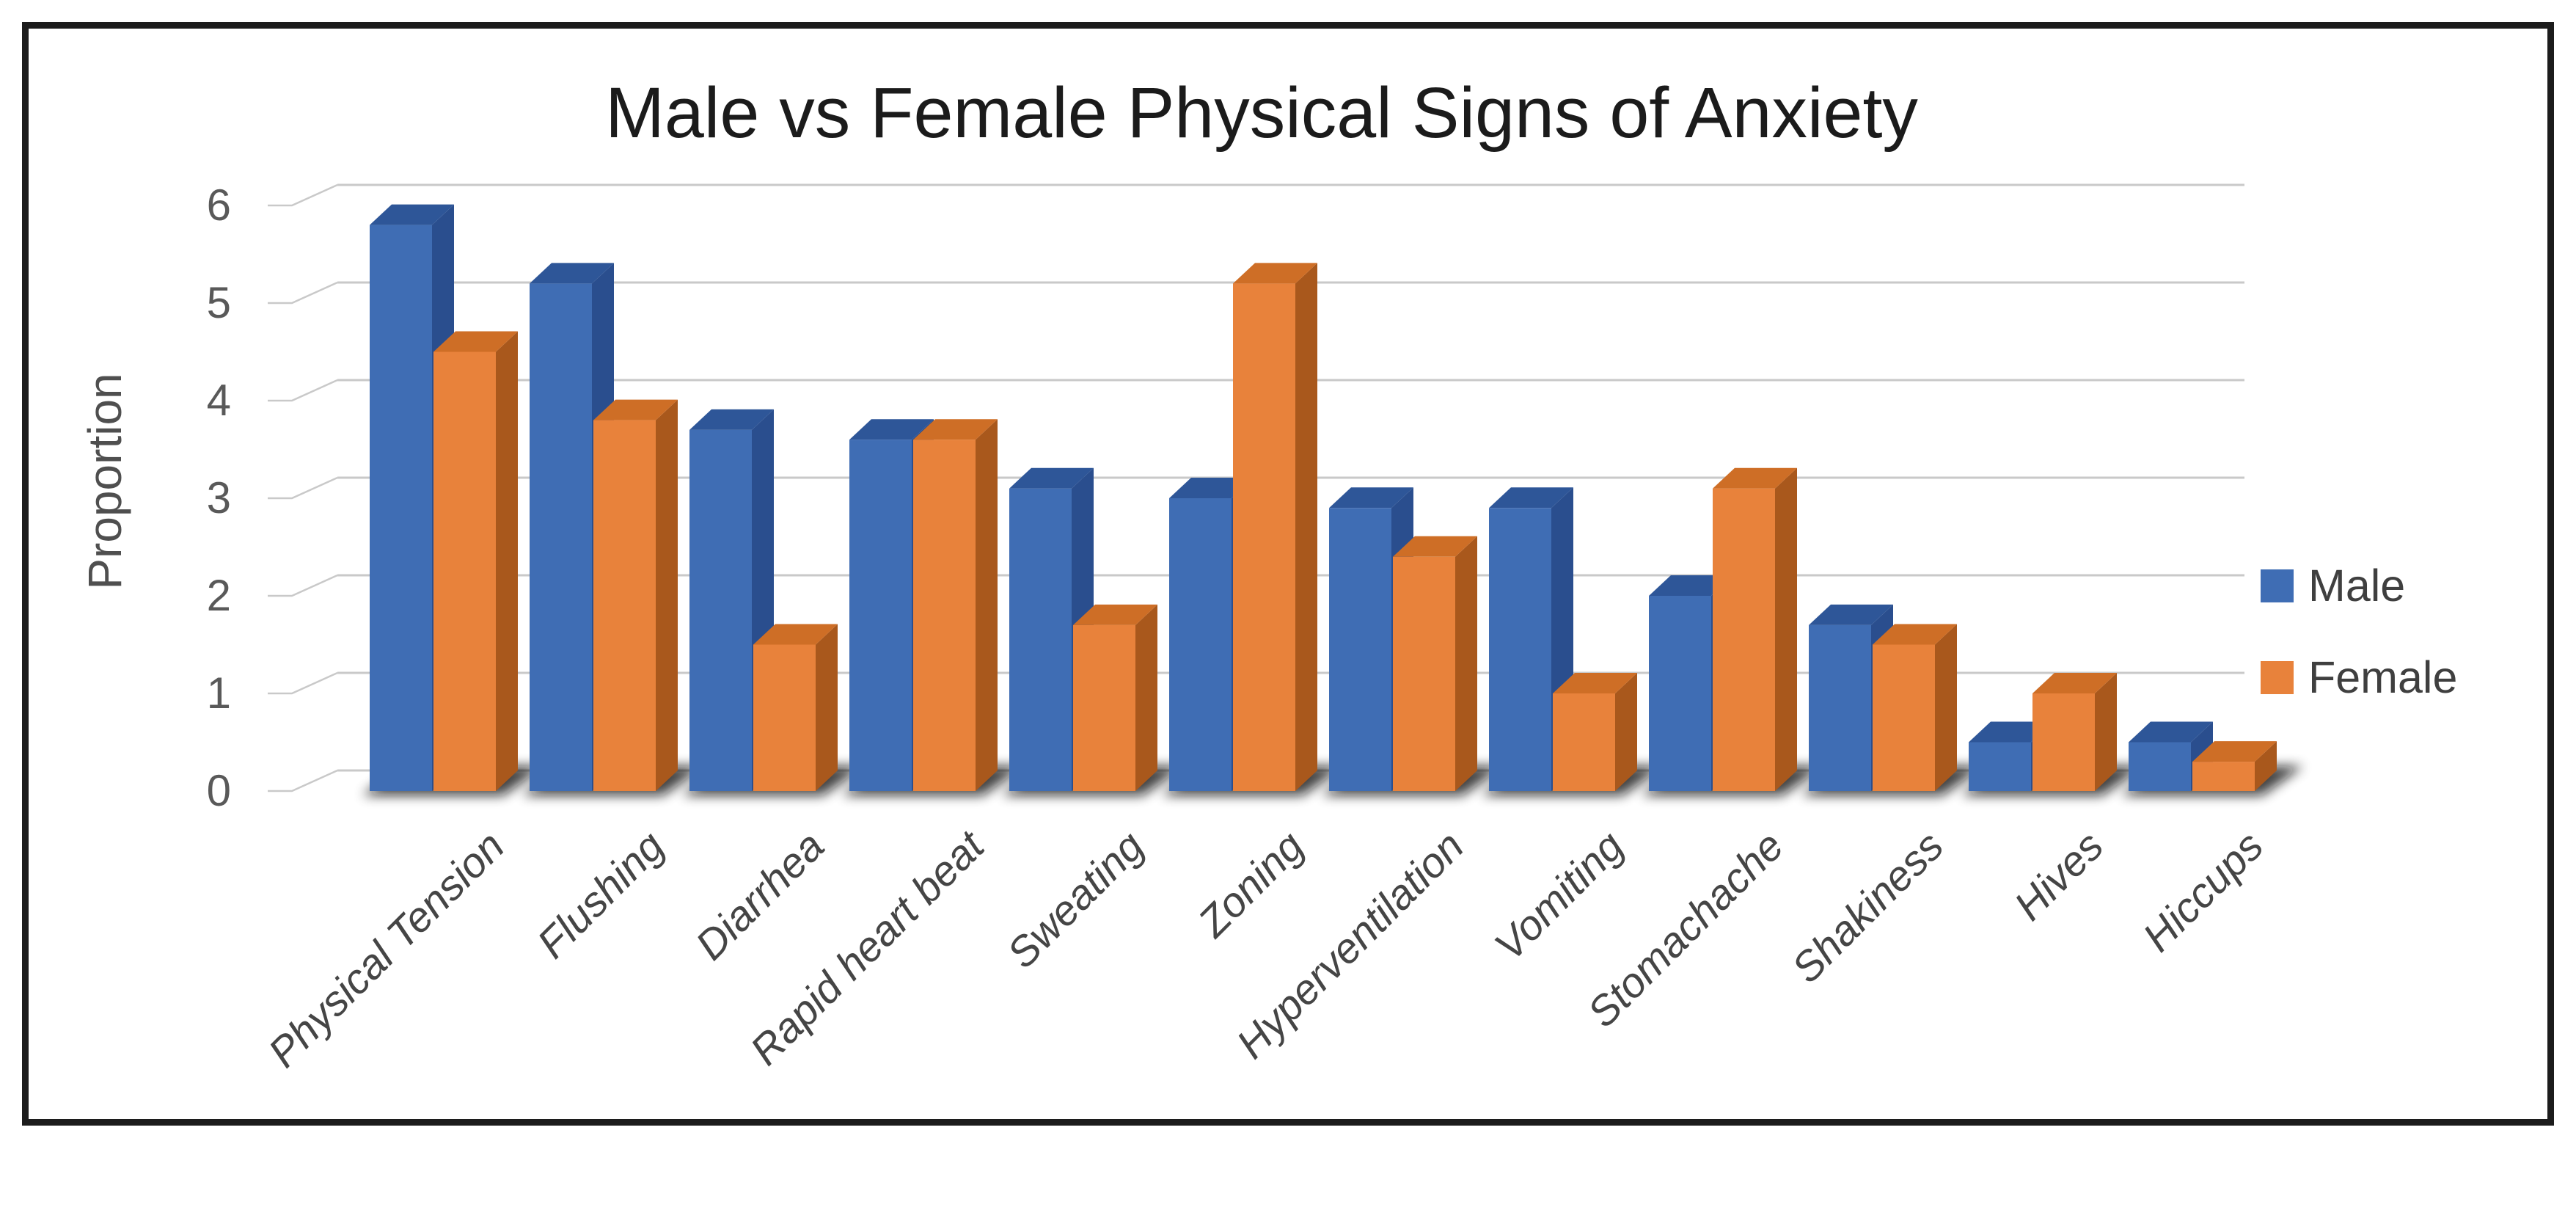 This screenshot has width=2576, height=1221. I want to click on bar-female-flushing, so click(635, 595).